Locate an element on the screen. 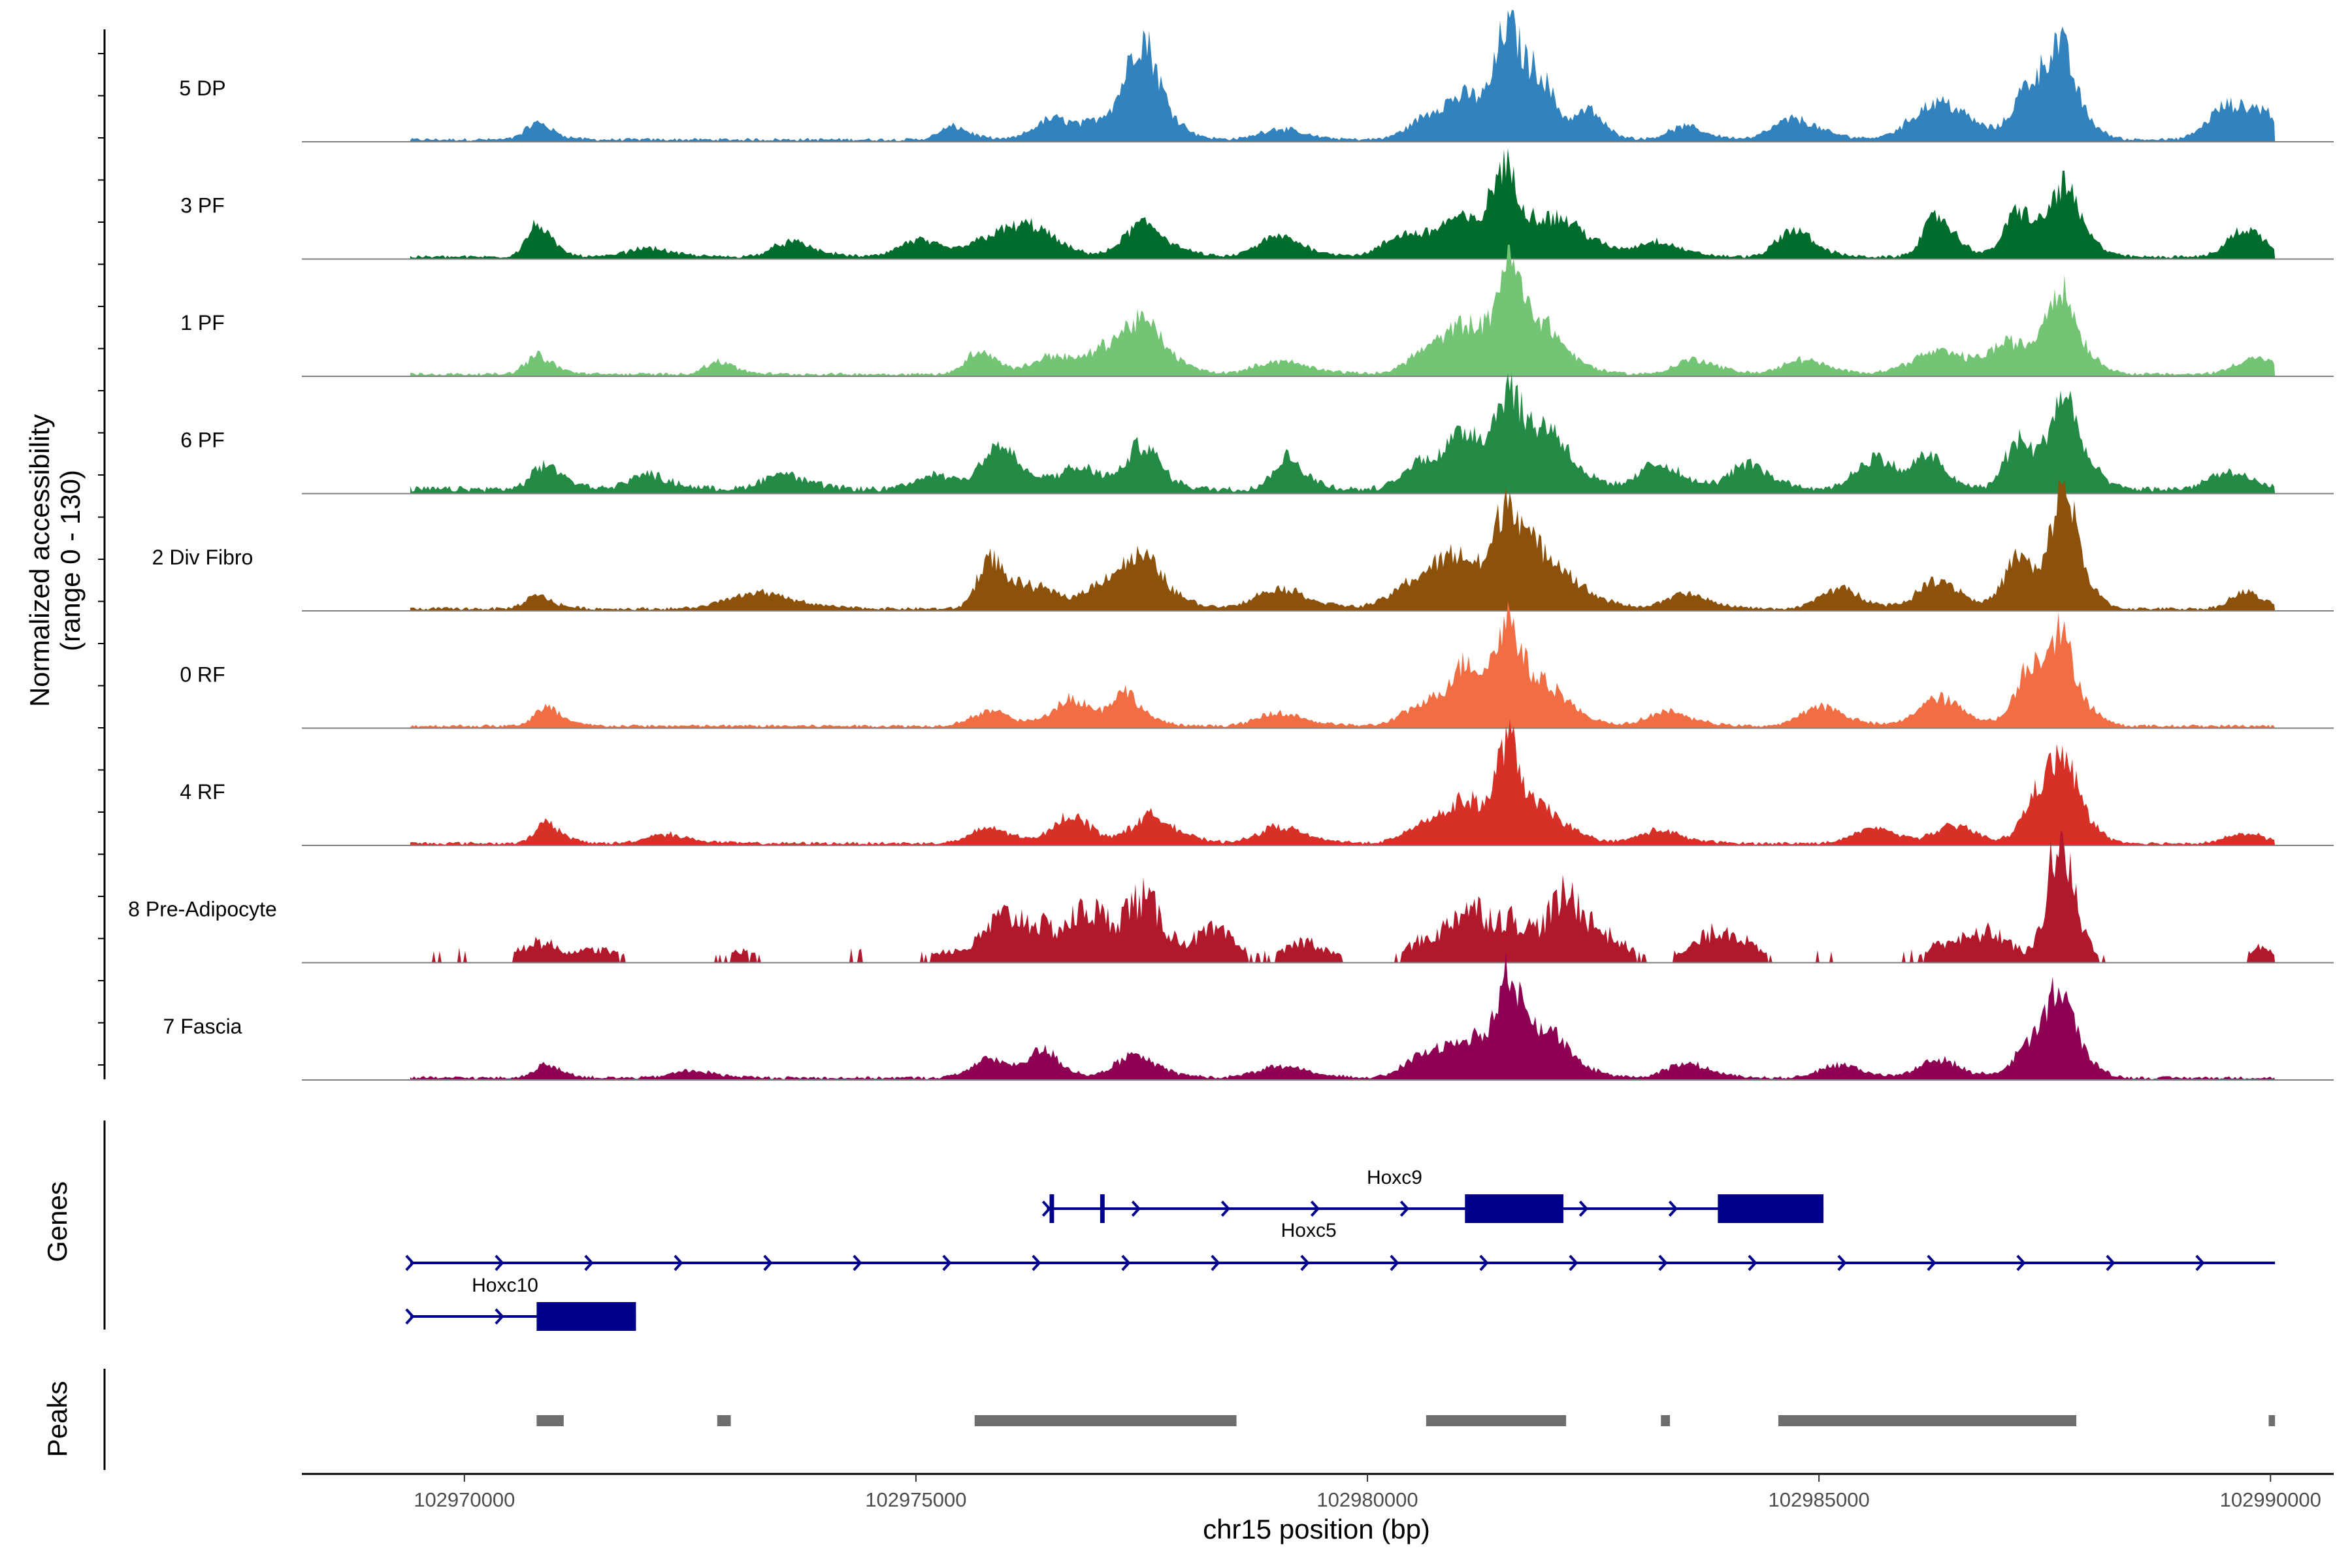 The width and height of the screenshot is (2352, 1568). x-tick-label: 102975000 is located at coordinates (915, 1499).